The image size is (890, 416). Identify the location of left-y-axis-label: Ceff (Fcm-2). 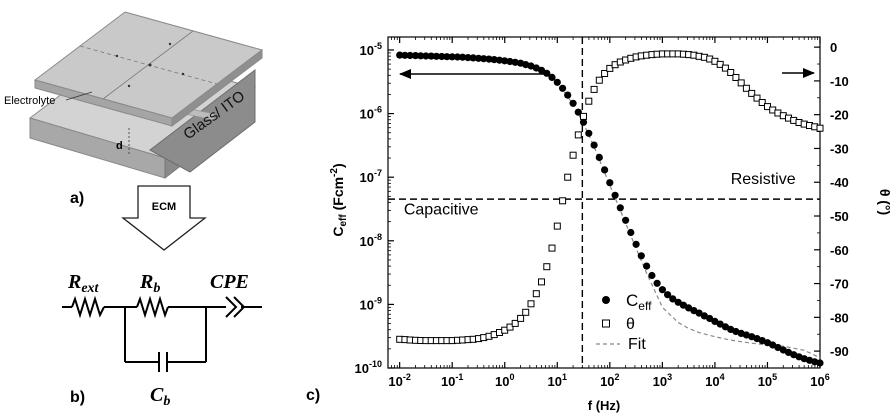
(339, 199).